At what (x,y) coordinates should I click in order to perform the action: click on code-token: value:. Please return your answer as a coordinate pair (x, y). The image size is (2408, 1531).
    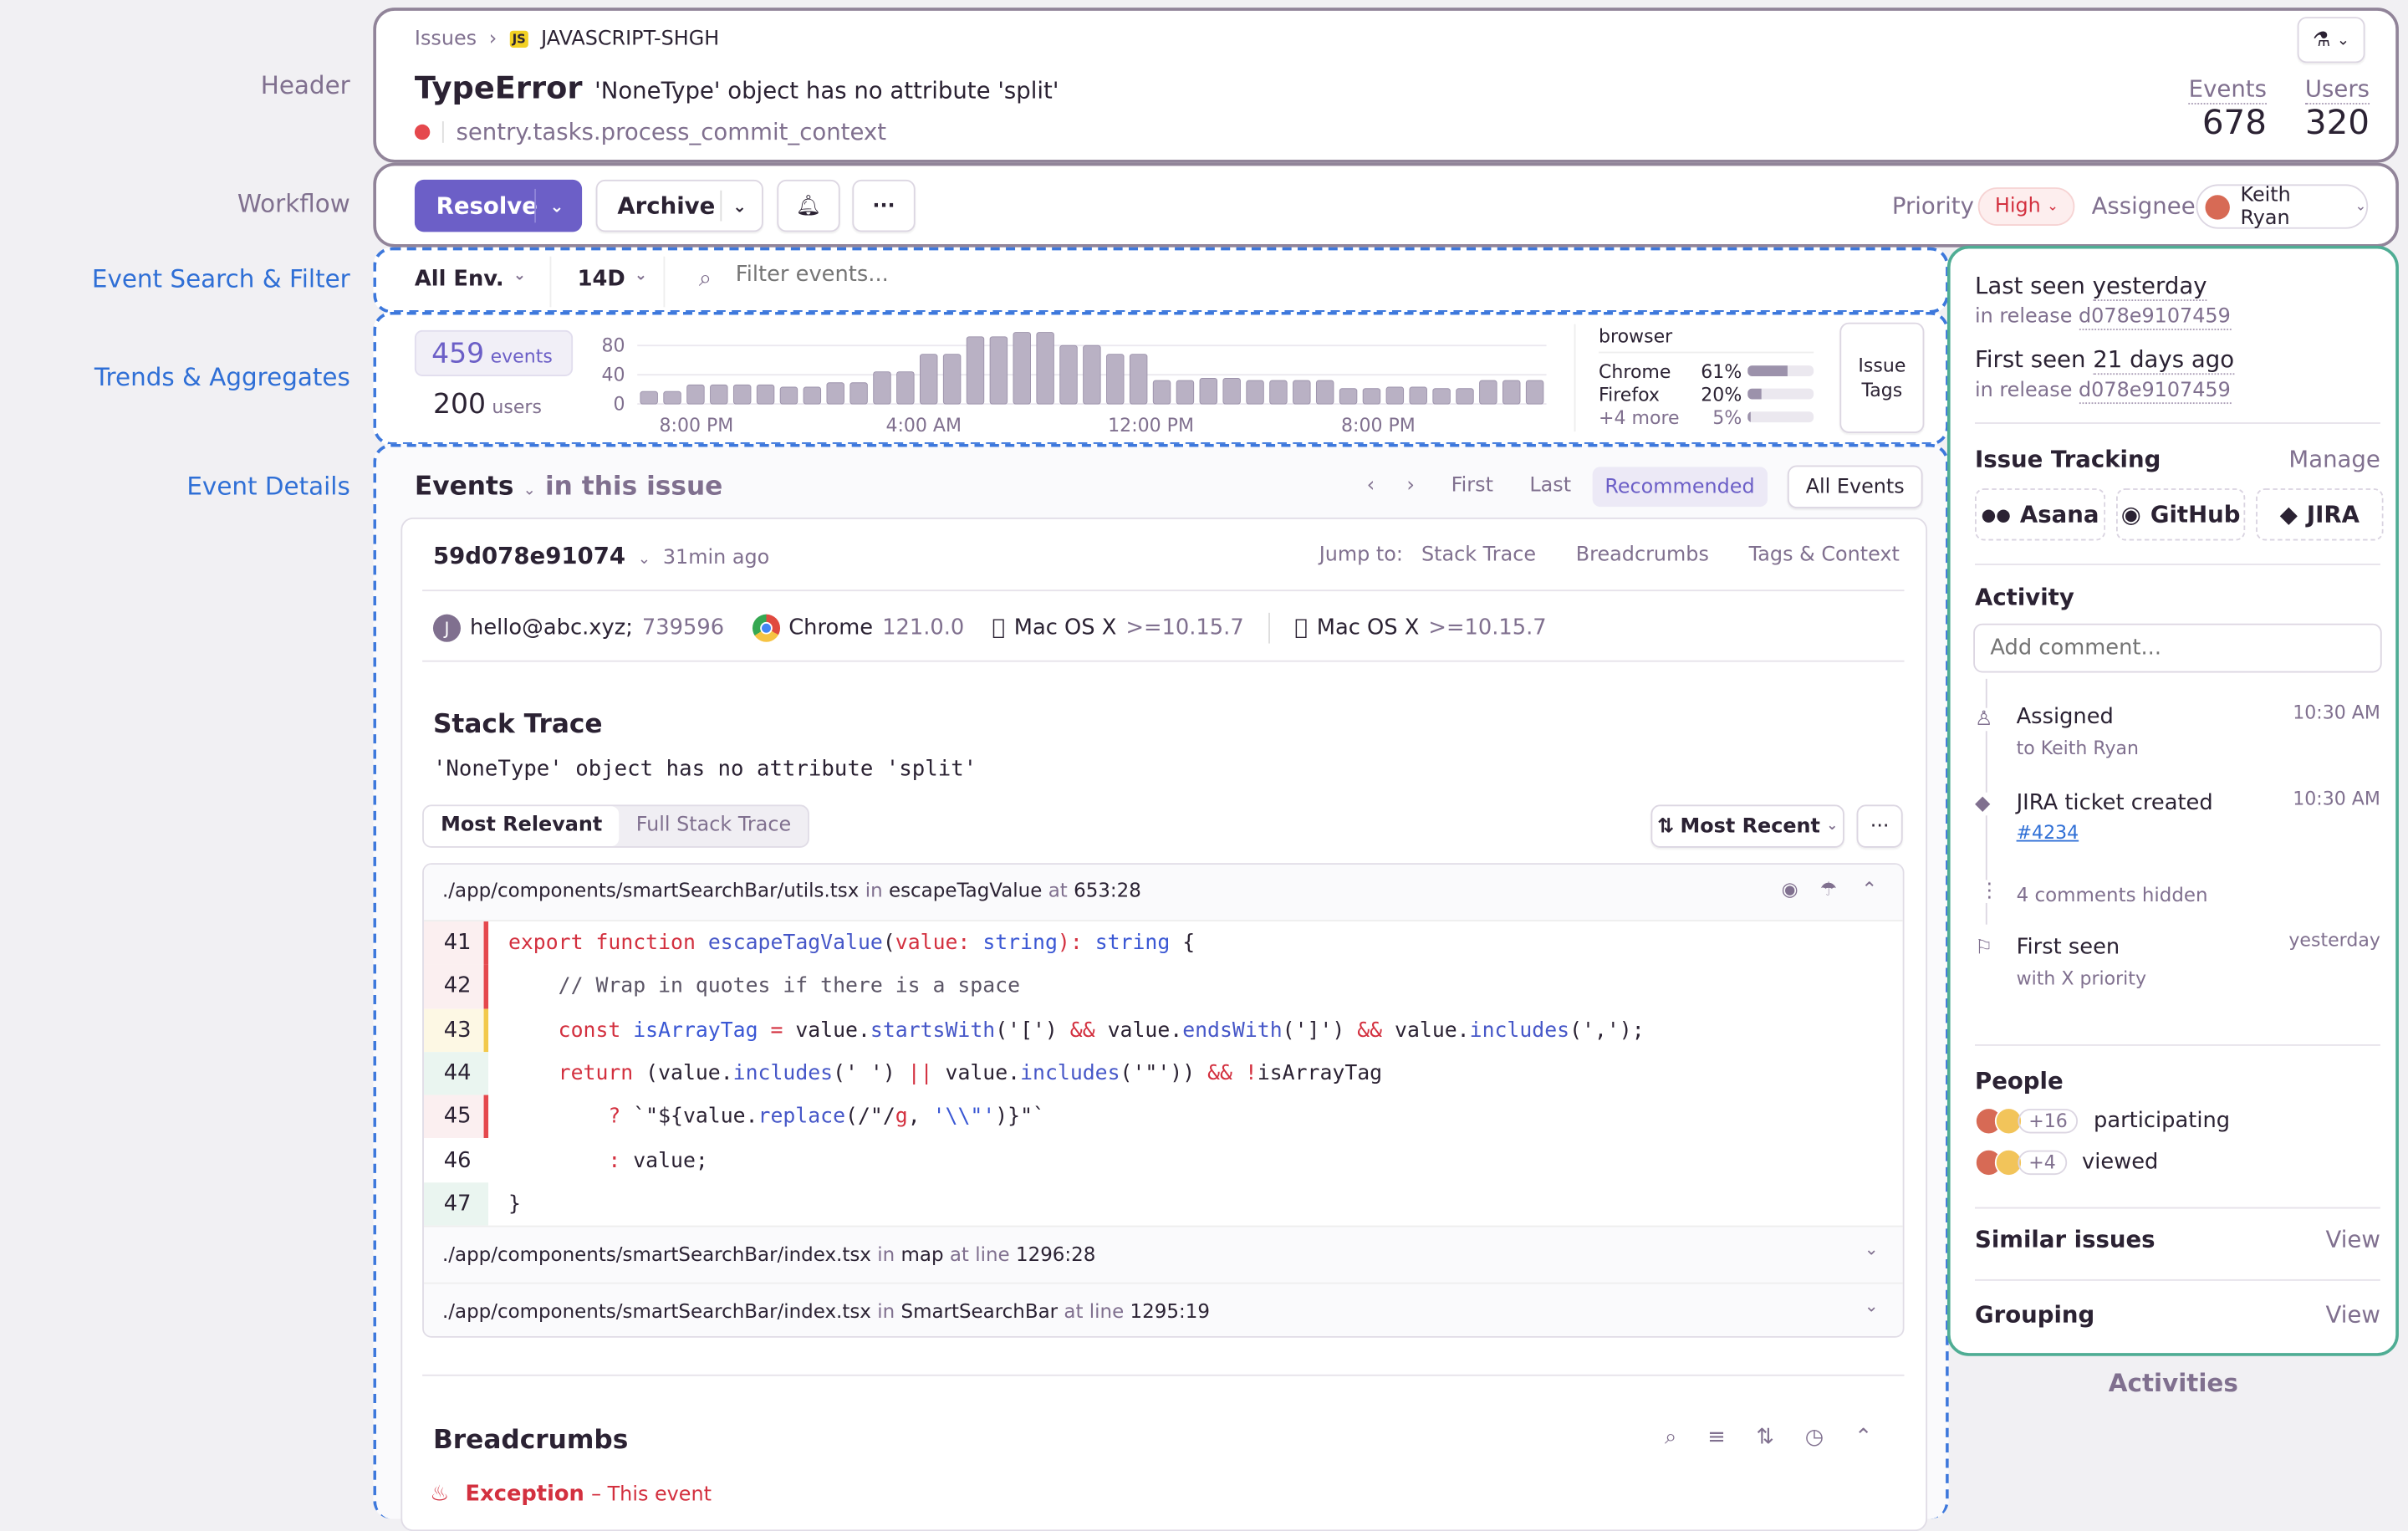
    Looking at the image, I should click on (939, 944).